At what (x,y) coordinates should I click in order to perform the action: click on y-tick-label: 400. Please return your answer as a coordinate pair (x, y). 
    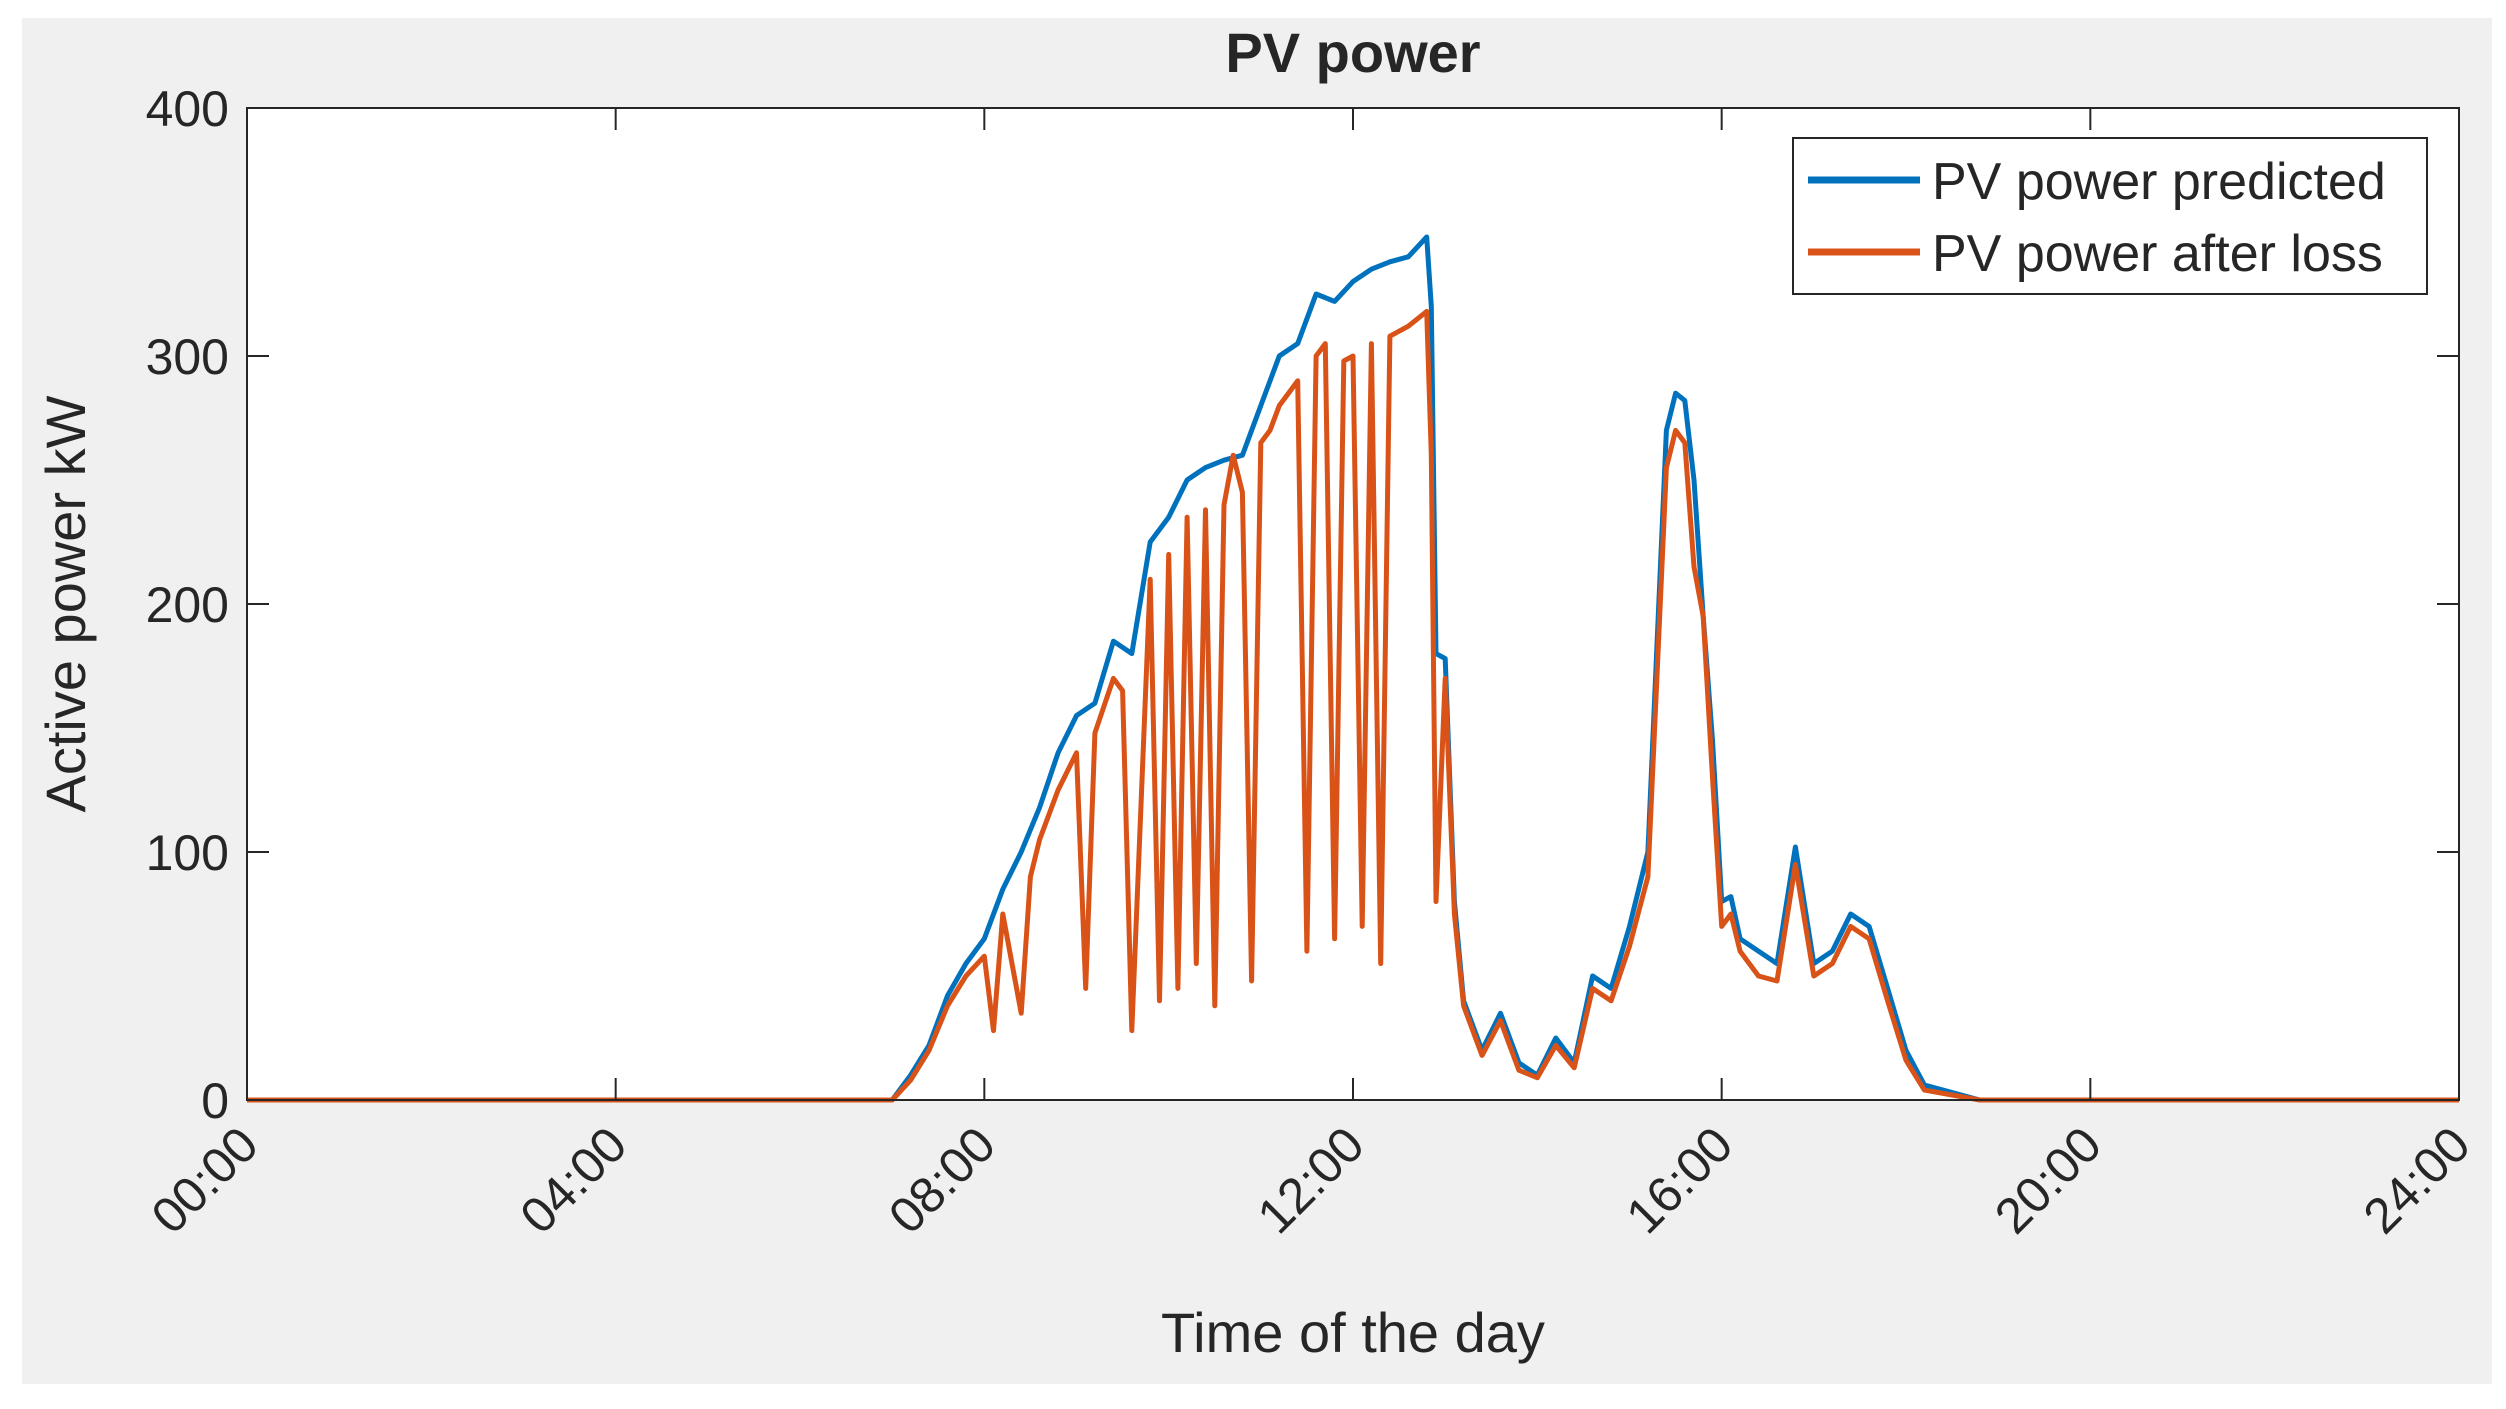
    Looking at the image, I should click on (187, 109).